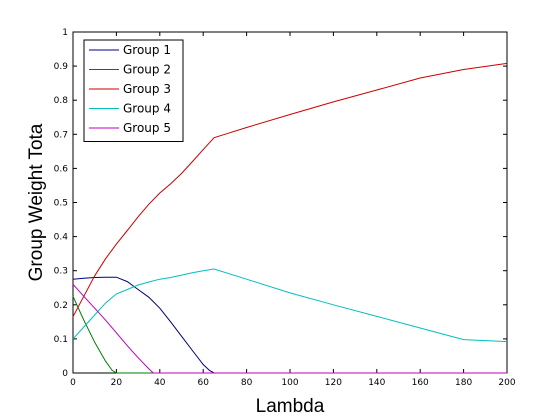  Describe the element at coordinates (36, 202) in the screenshot. I see `y-axis-label: Group Weight Tota` at that location.